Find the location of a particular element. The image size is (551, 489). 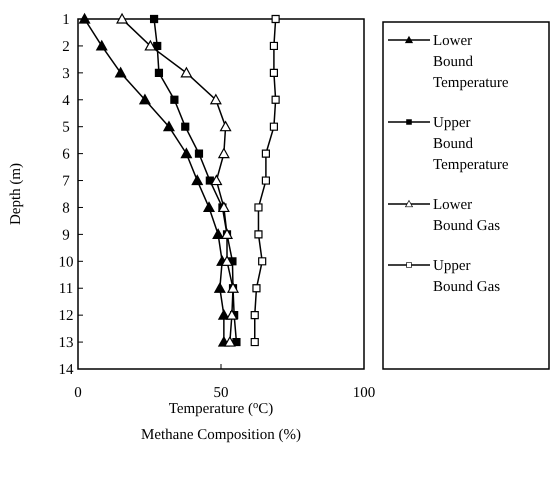

legend-label: Lower Bound Temperature is located at coordinates (471, 62).